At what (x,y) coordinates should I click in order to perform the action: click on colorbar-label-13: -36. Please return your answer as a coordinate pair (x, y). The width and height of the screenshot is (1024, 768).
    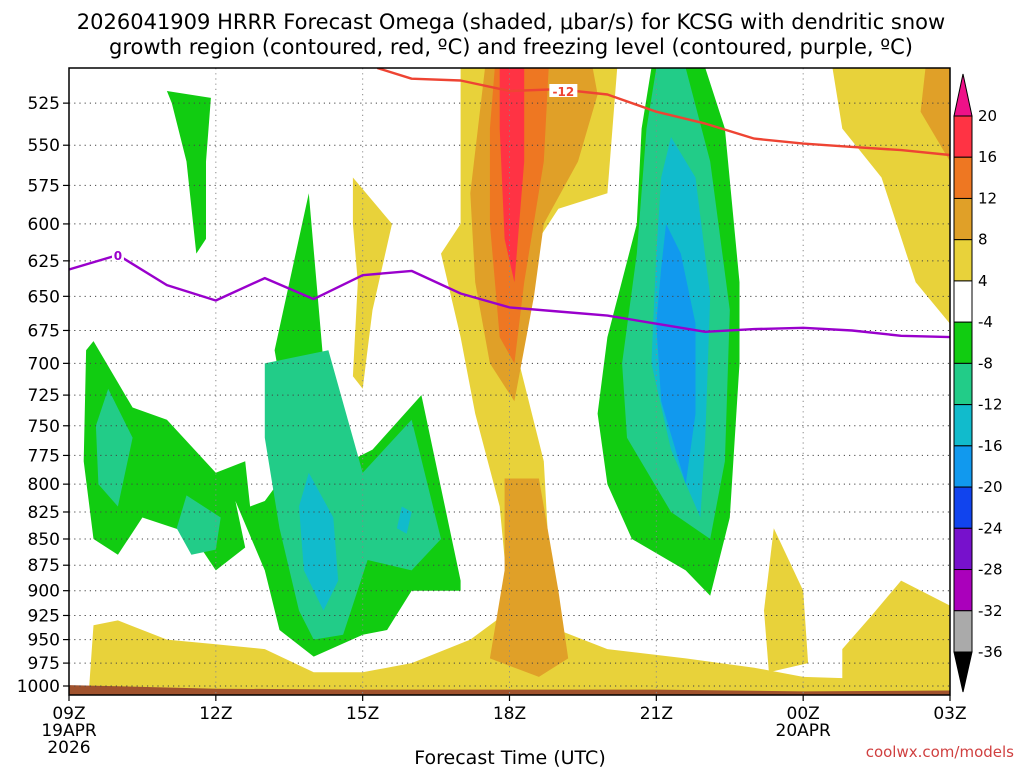
    Looking at the image, I should click on (990, 652).